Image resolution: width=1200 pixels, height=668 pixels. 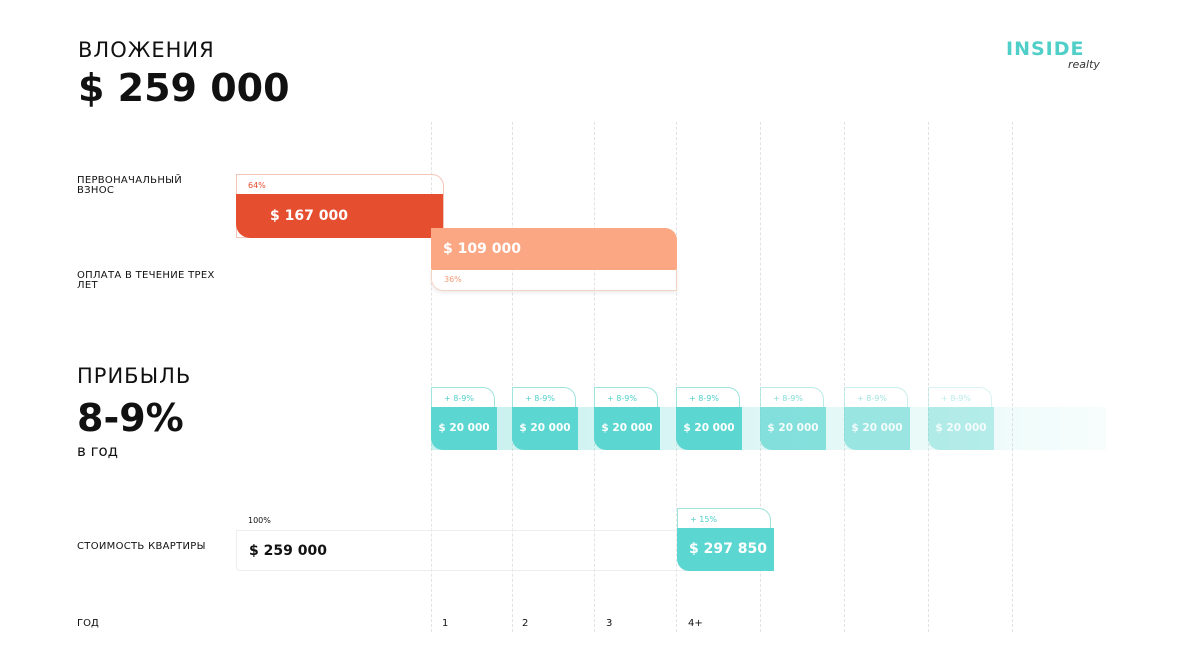 What do you see at coordinates (259, 520) in the screenshot?
I see `percent: 100%` at bounding box center [259, 520].